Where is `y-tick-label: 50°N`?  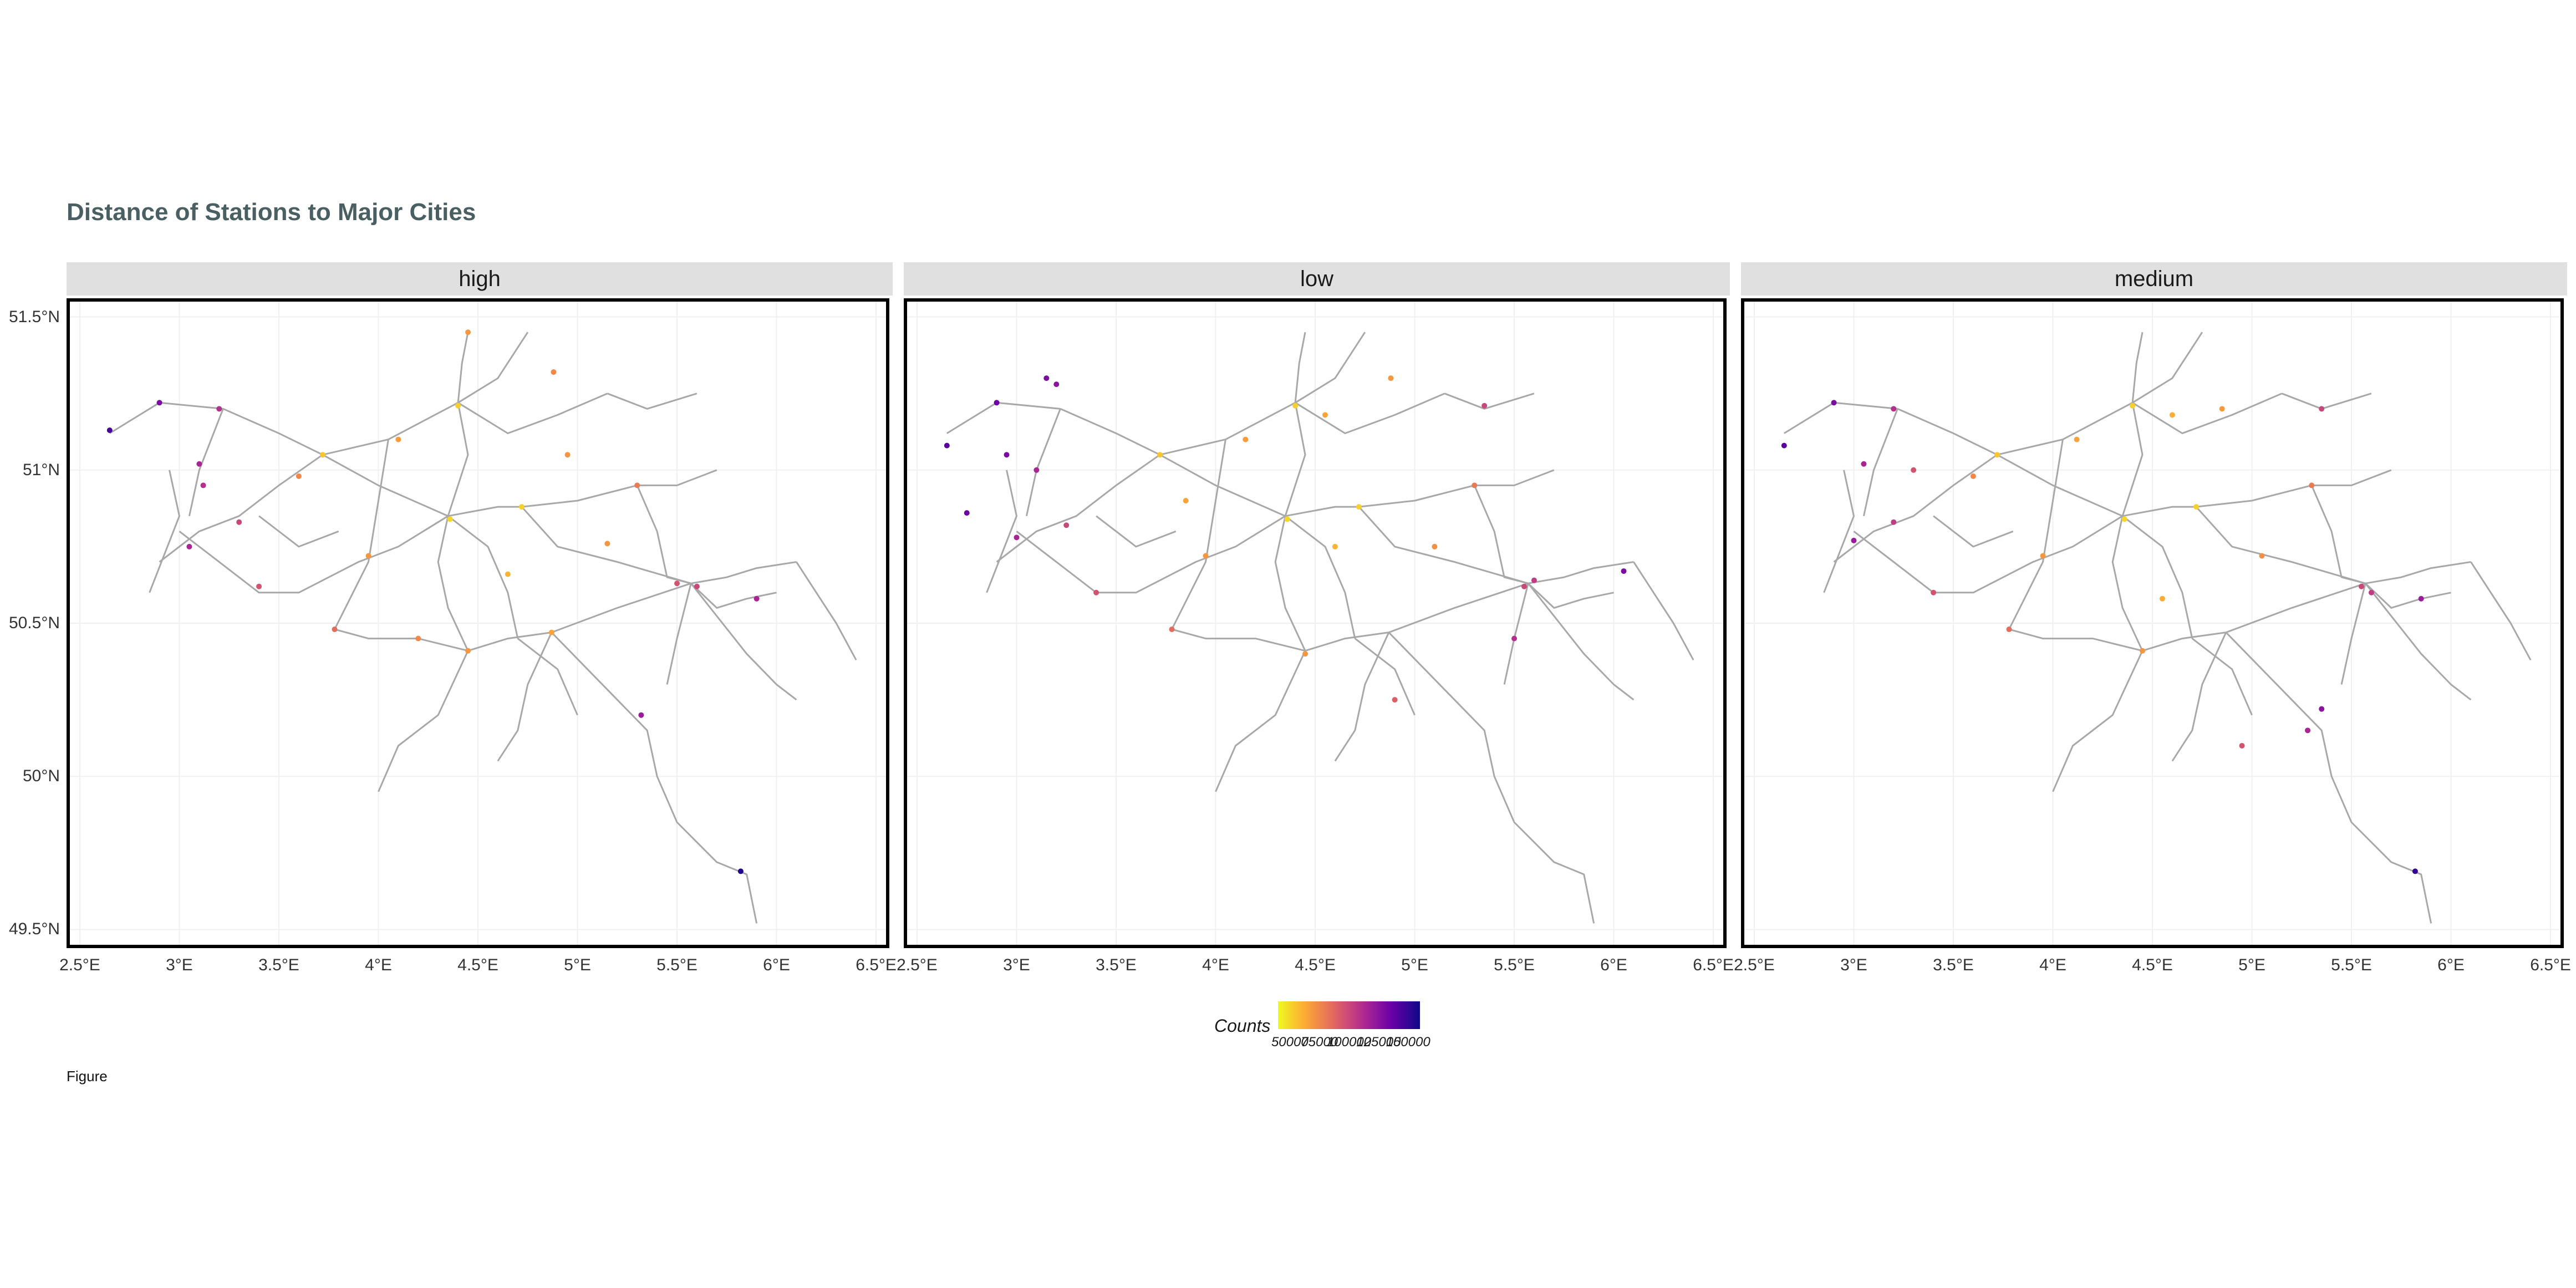
y-tick-label: 50°N is located at coordinates (41, 776).